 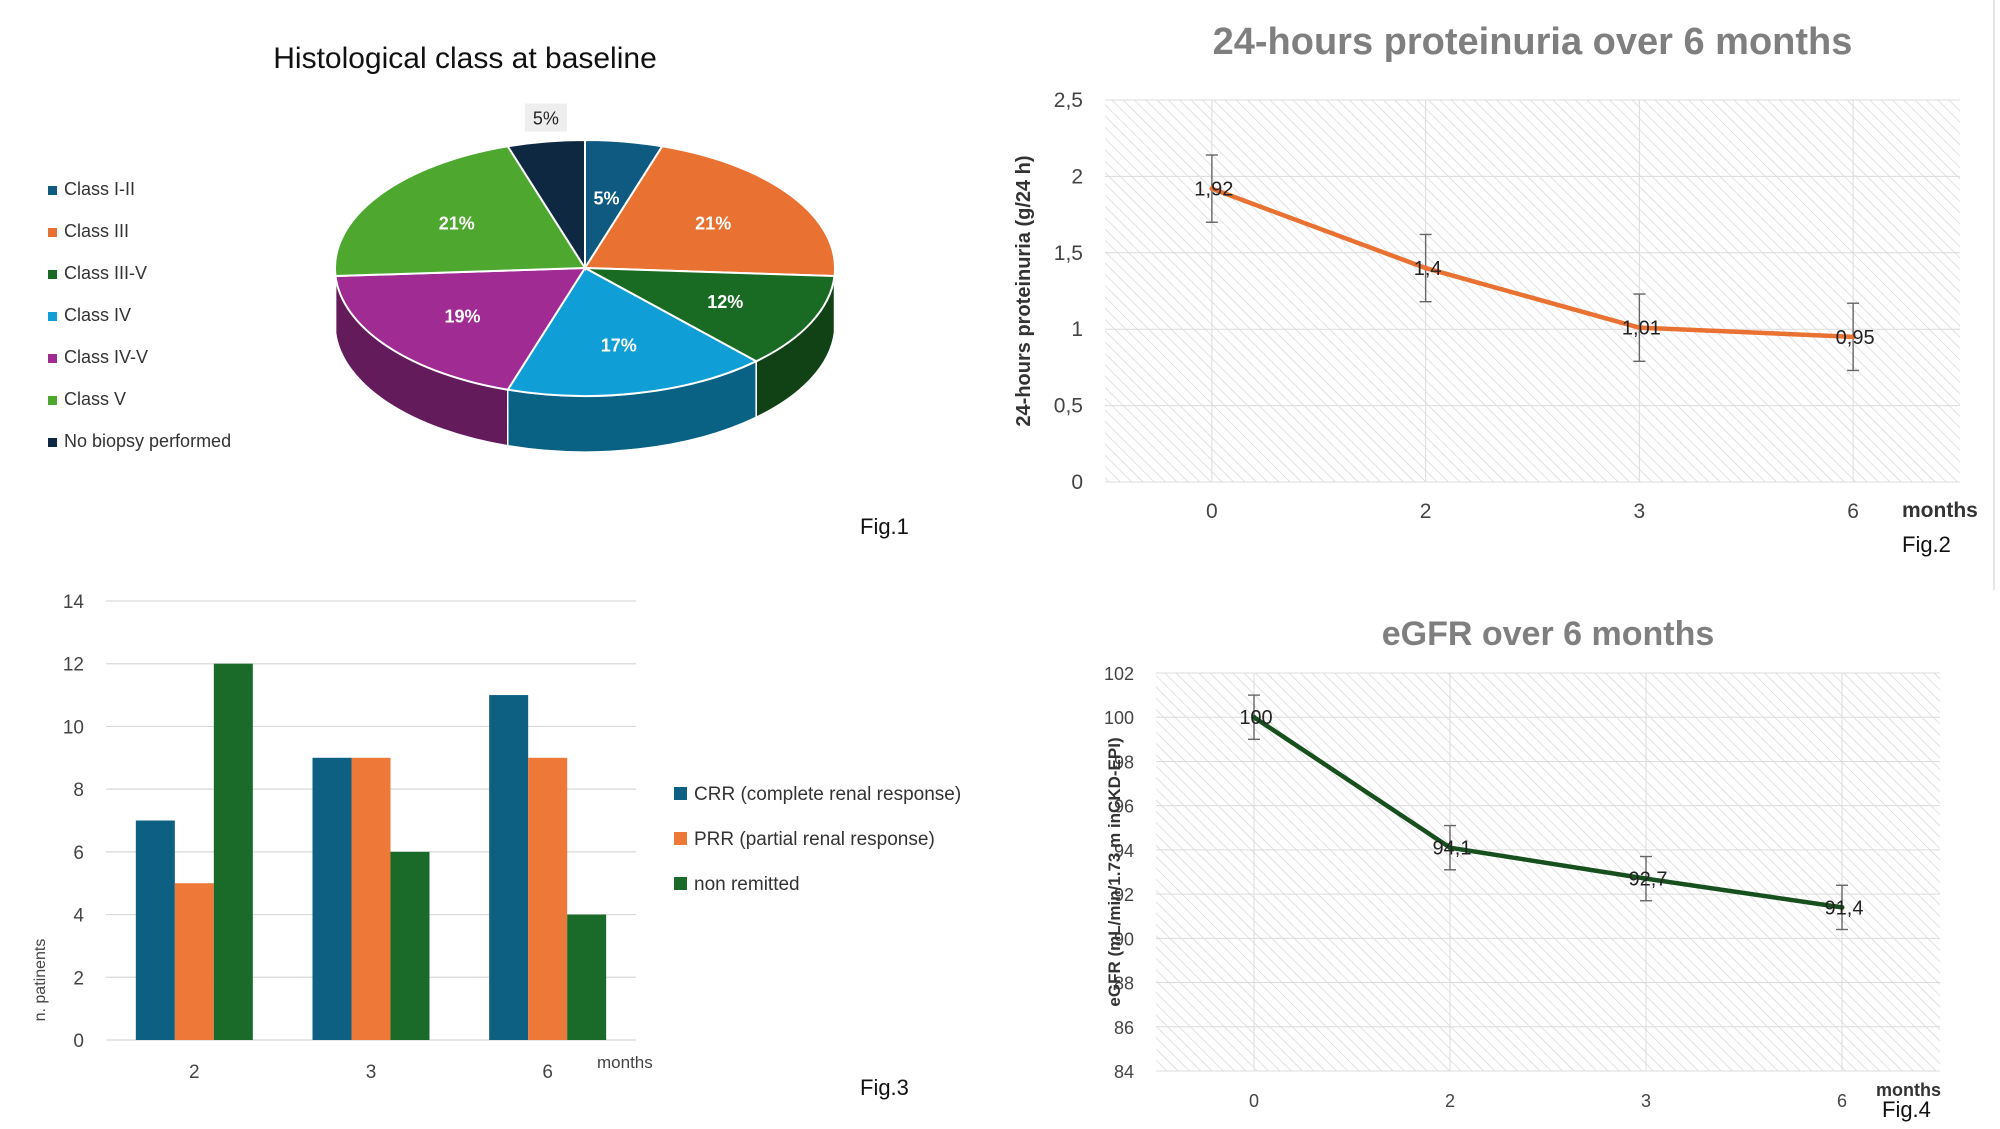 What do you see at coordinates (725, 302) in the screenshot?
I see `pie-data-label: 12%` at bounding box center [725, 302].